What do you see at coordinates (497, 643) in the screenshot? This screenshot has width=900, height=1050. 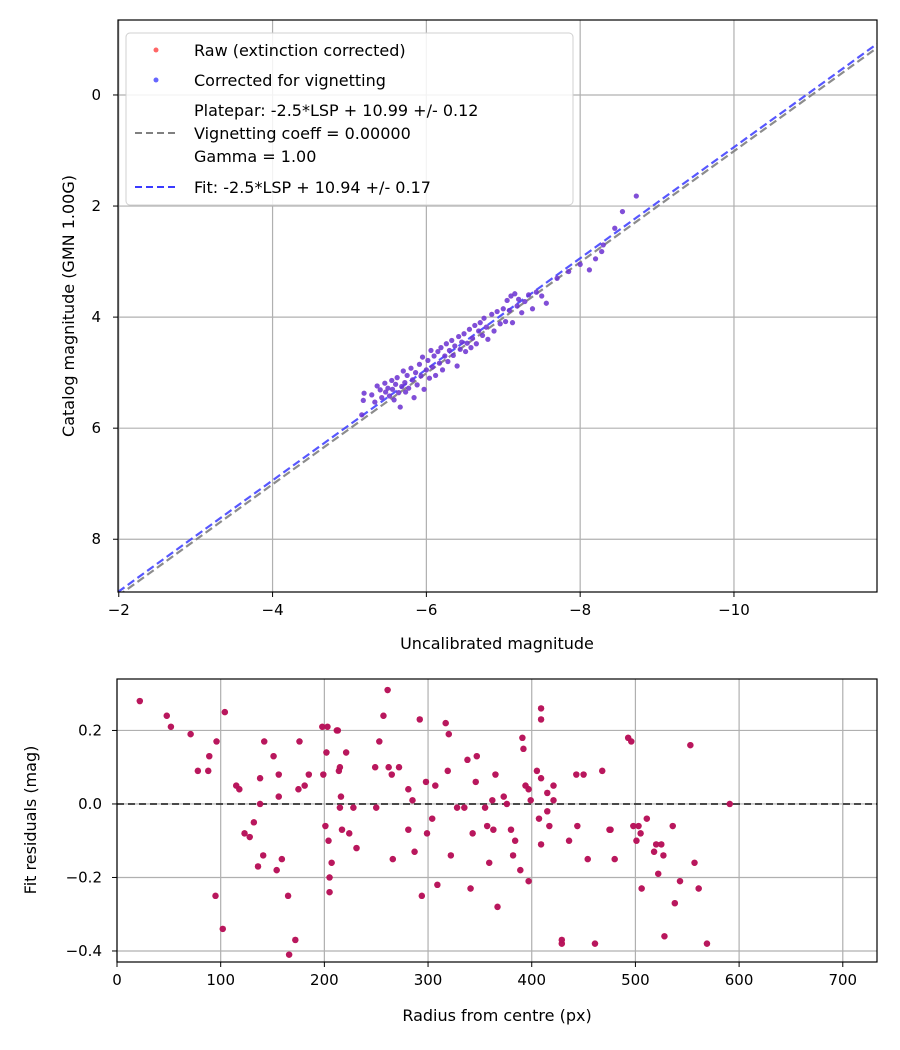 I see `top-x-axis-label: Uncalibrated magnitude` at bounding box center [497, 643].